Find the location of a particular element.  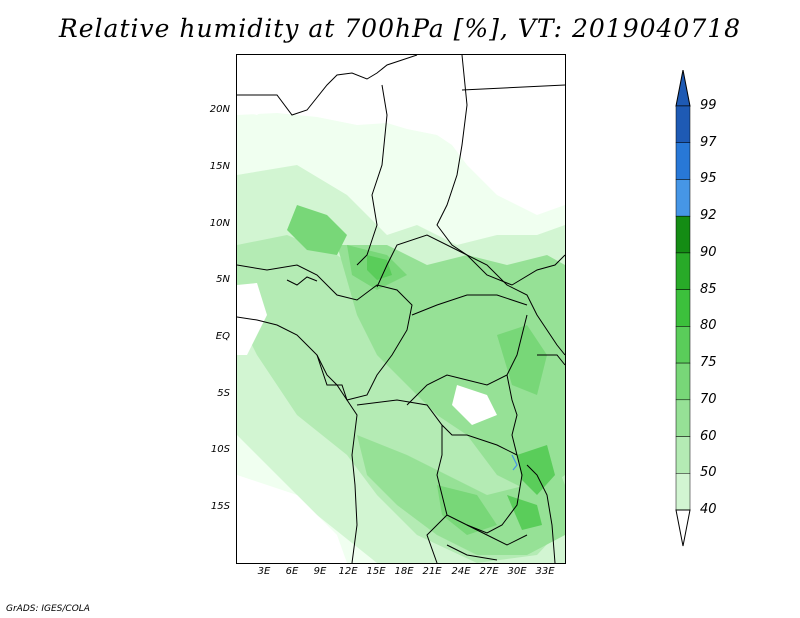

lakes is located at coordinates (514, 462).